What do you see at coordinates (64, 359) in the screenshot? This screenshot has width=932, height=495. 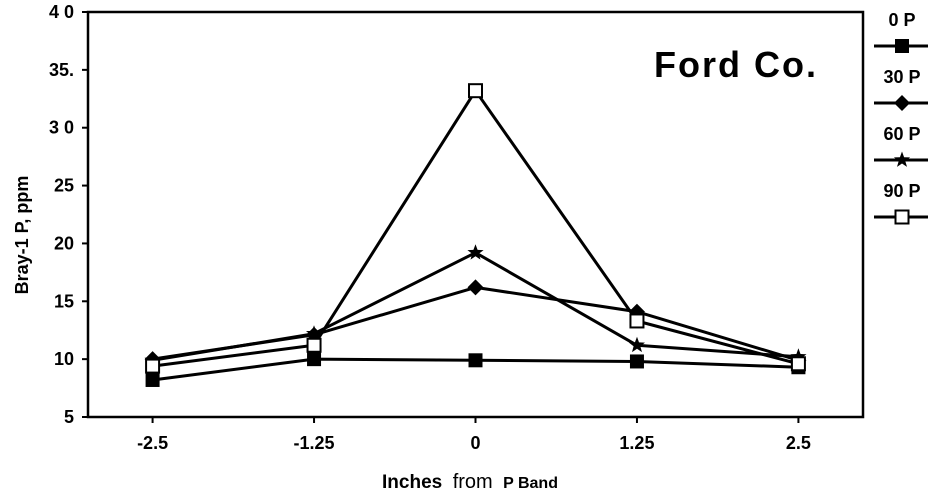 I see `y-tick-label: 10` at bounding box center [64, 359].